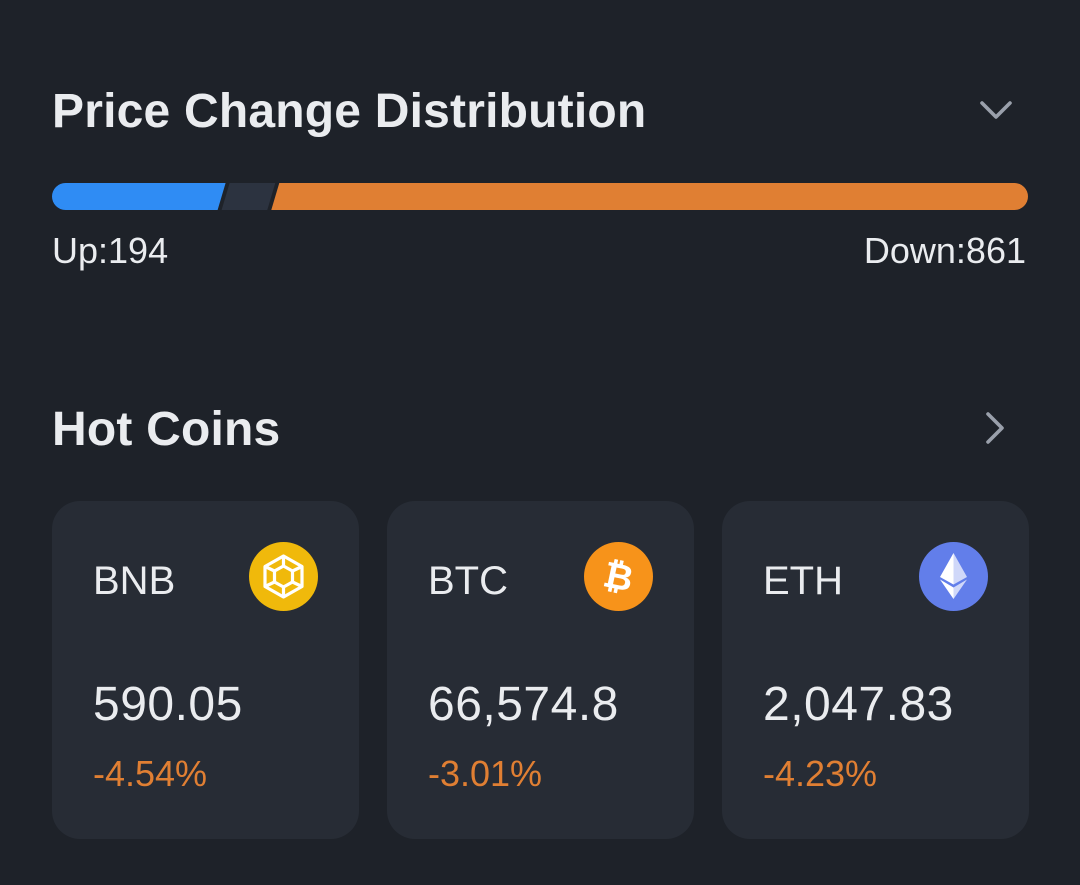 The height and width of the screenshot is (885, 1080). I want to click on unchanged-segment, so click(248, 196).